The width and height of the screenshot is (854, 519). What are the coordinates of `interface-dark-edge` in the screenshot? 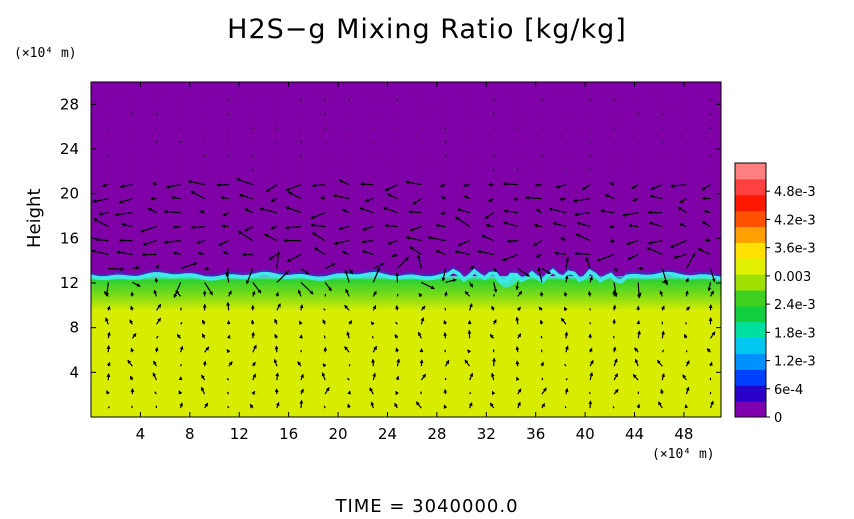 It's located at (406, 273).